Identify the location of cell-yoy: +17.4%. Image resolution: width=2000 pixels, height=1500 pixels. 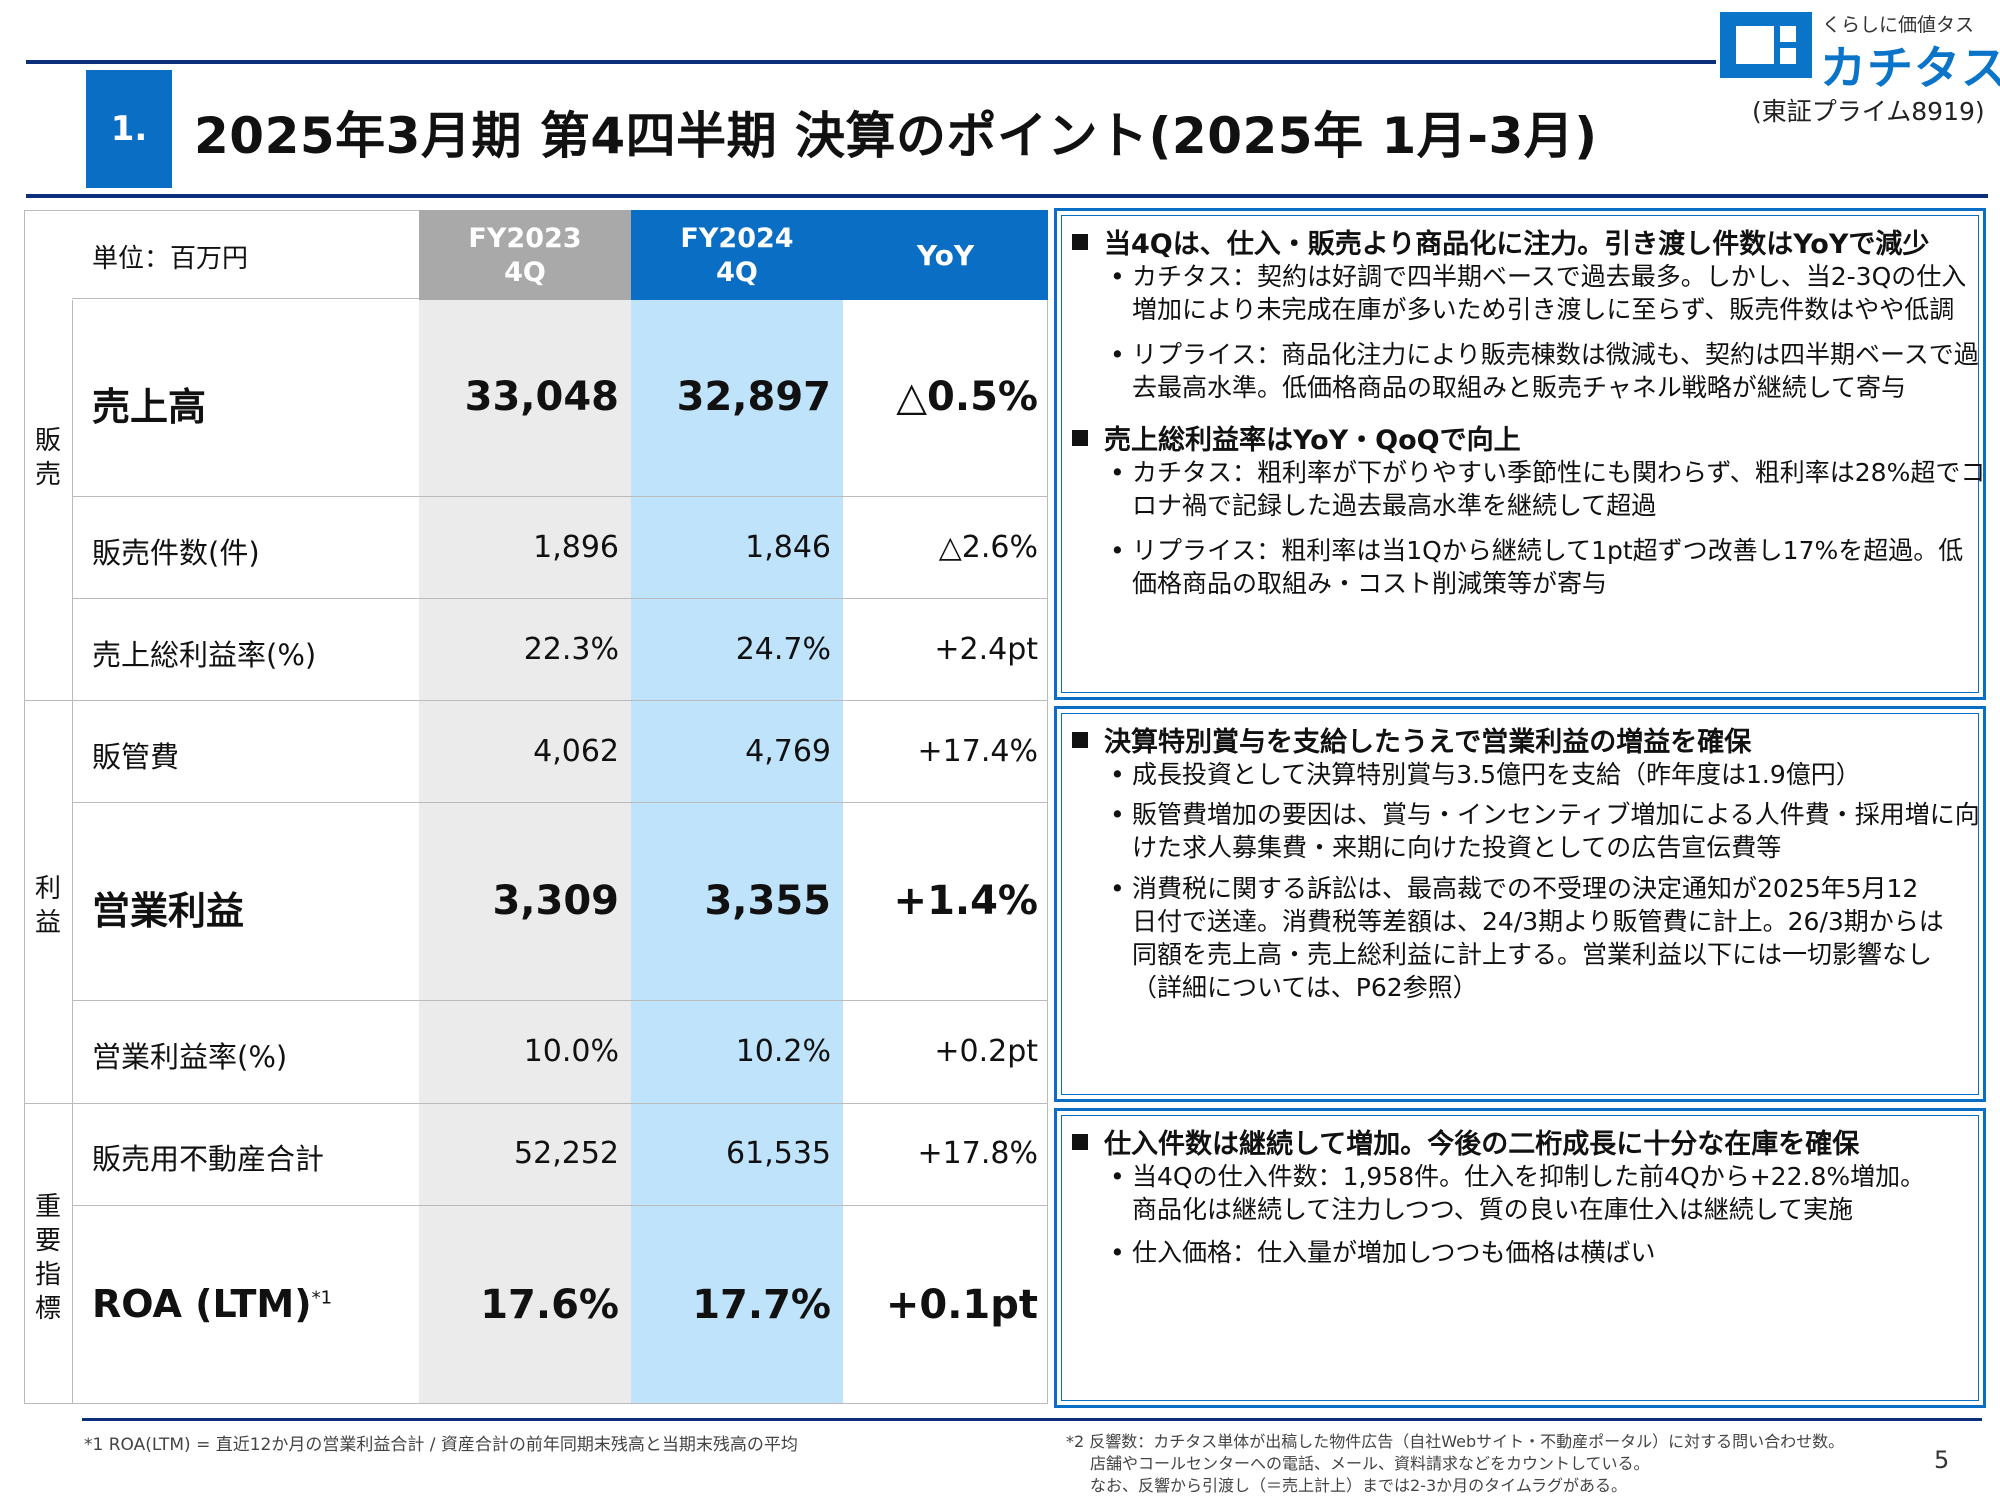
(977, 751).